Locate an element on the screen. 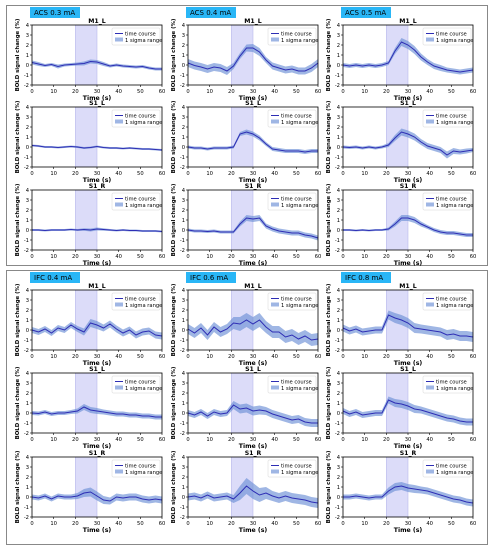 This screenshot has width=494, height=550. condition-badge-label: IFC 0.8 mA is located at coordinates (364, 278).